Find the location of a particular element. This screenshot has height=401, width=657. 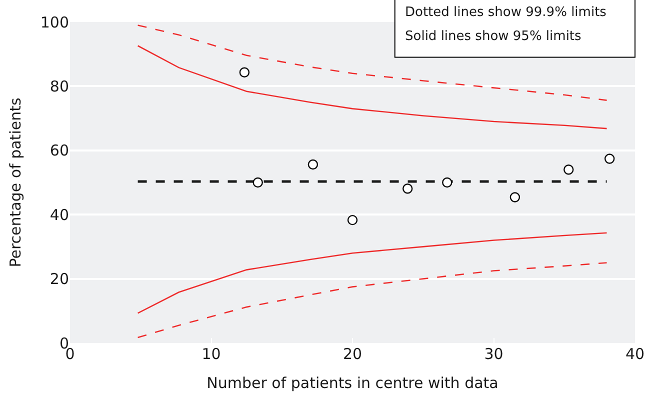

annotation: Solid lines show 95% limits is located at coordinates (493, 36).